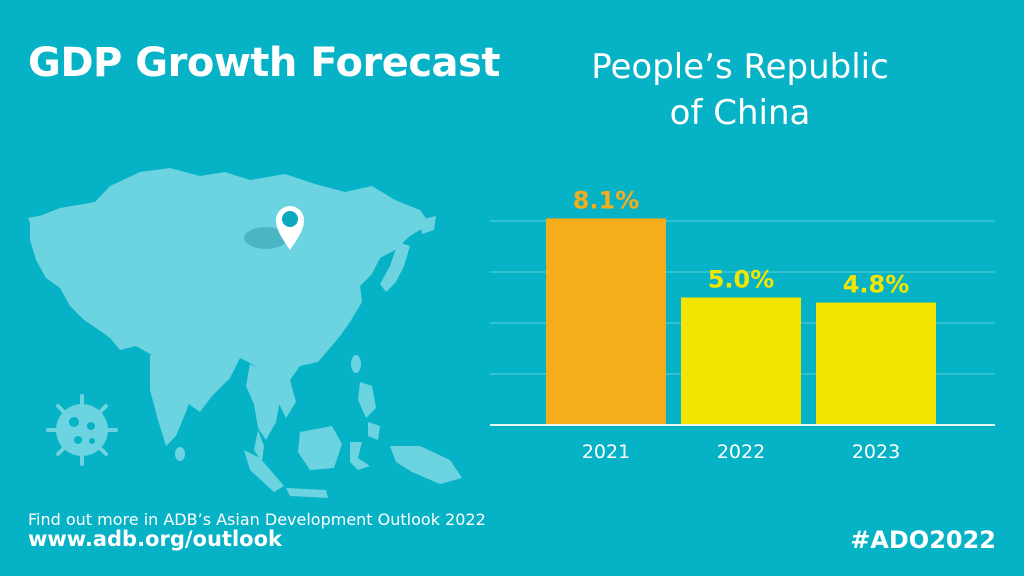 This screenshot has width=1024, height=576. What do you see at coordinates (82, 430) in the screenshot?
I see `virus-icon` at bounding box center [82, 430].